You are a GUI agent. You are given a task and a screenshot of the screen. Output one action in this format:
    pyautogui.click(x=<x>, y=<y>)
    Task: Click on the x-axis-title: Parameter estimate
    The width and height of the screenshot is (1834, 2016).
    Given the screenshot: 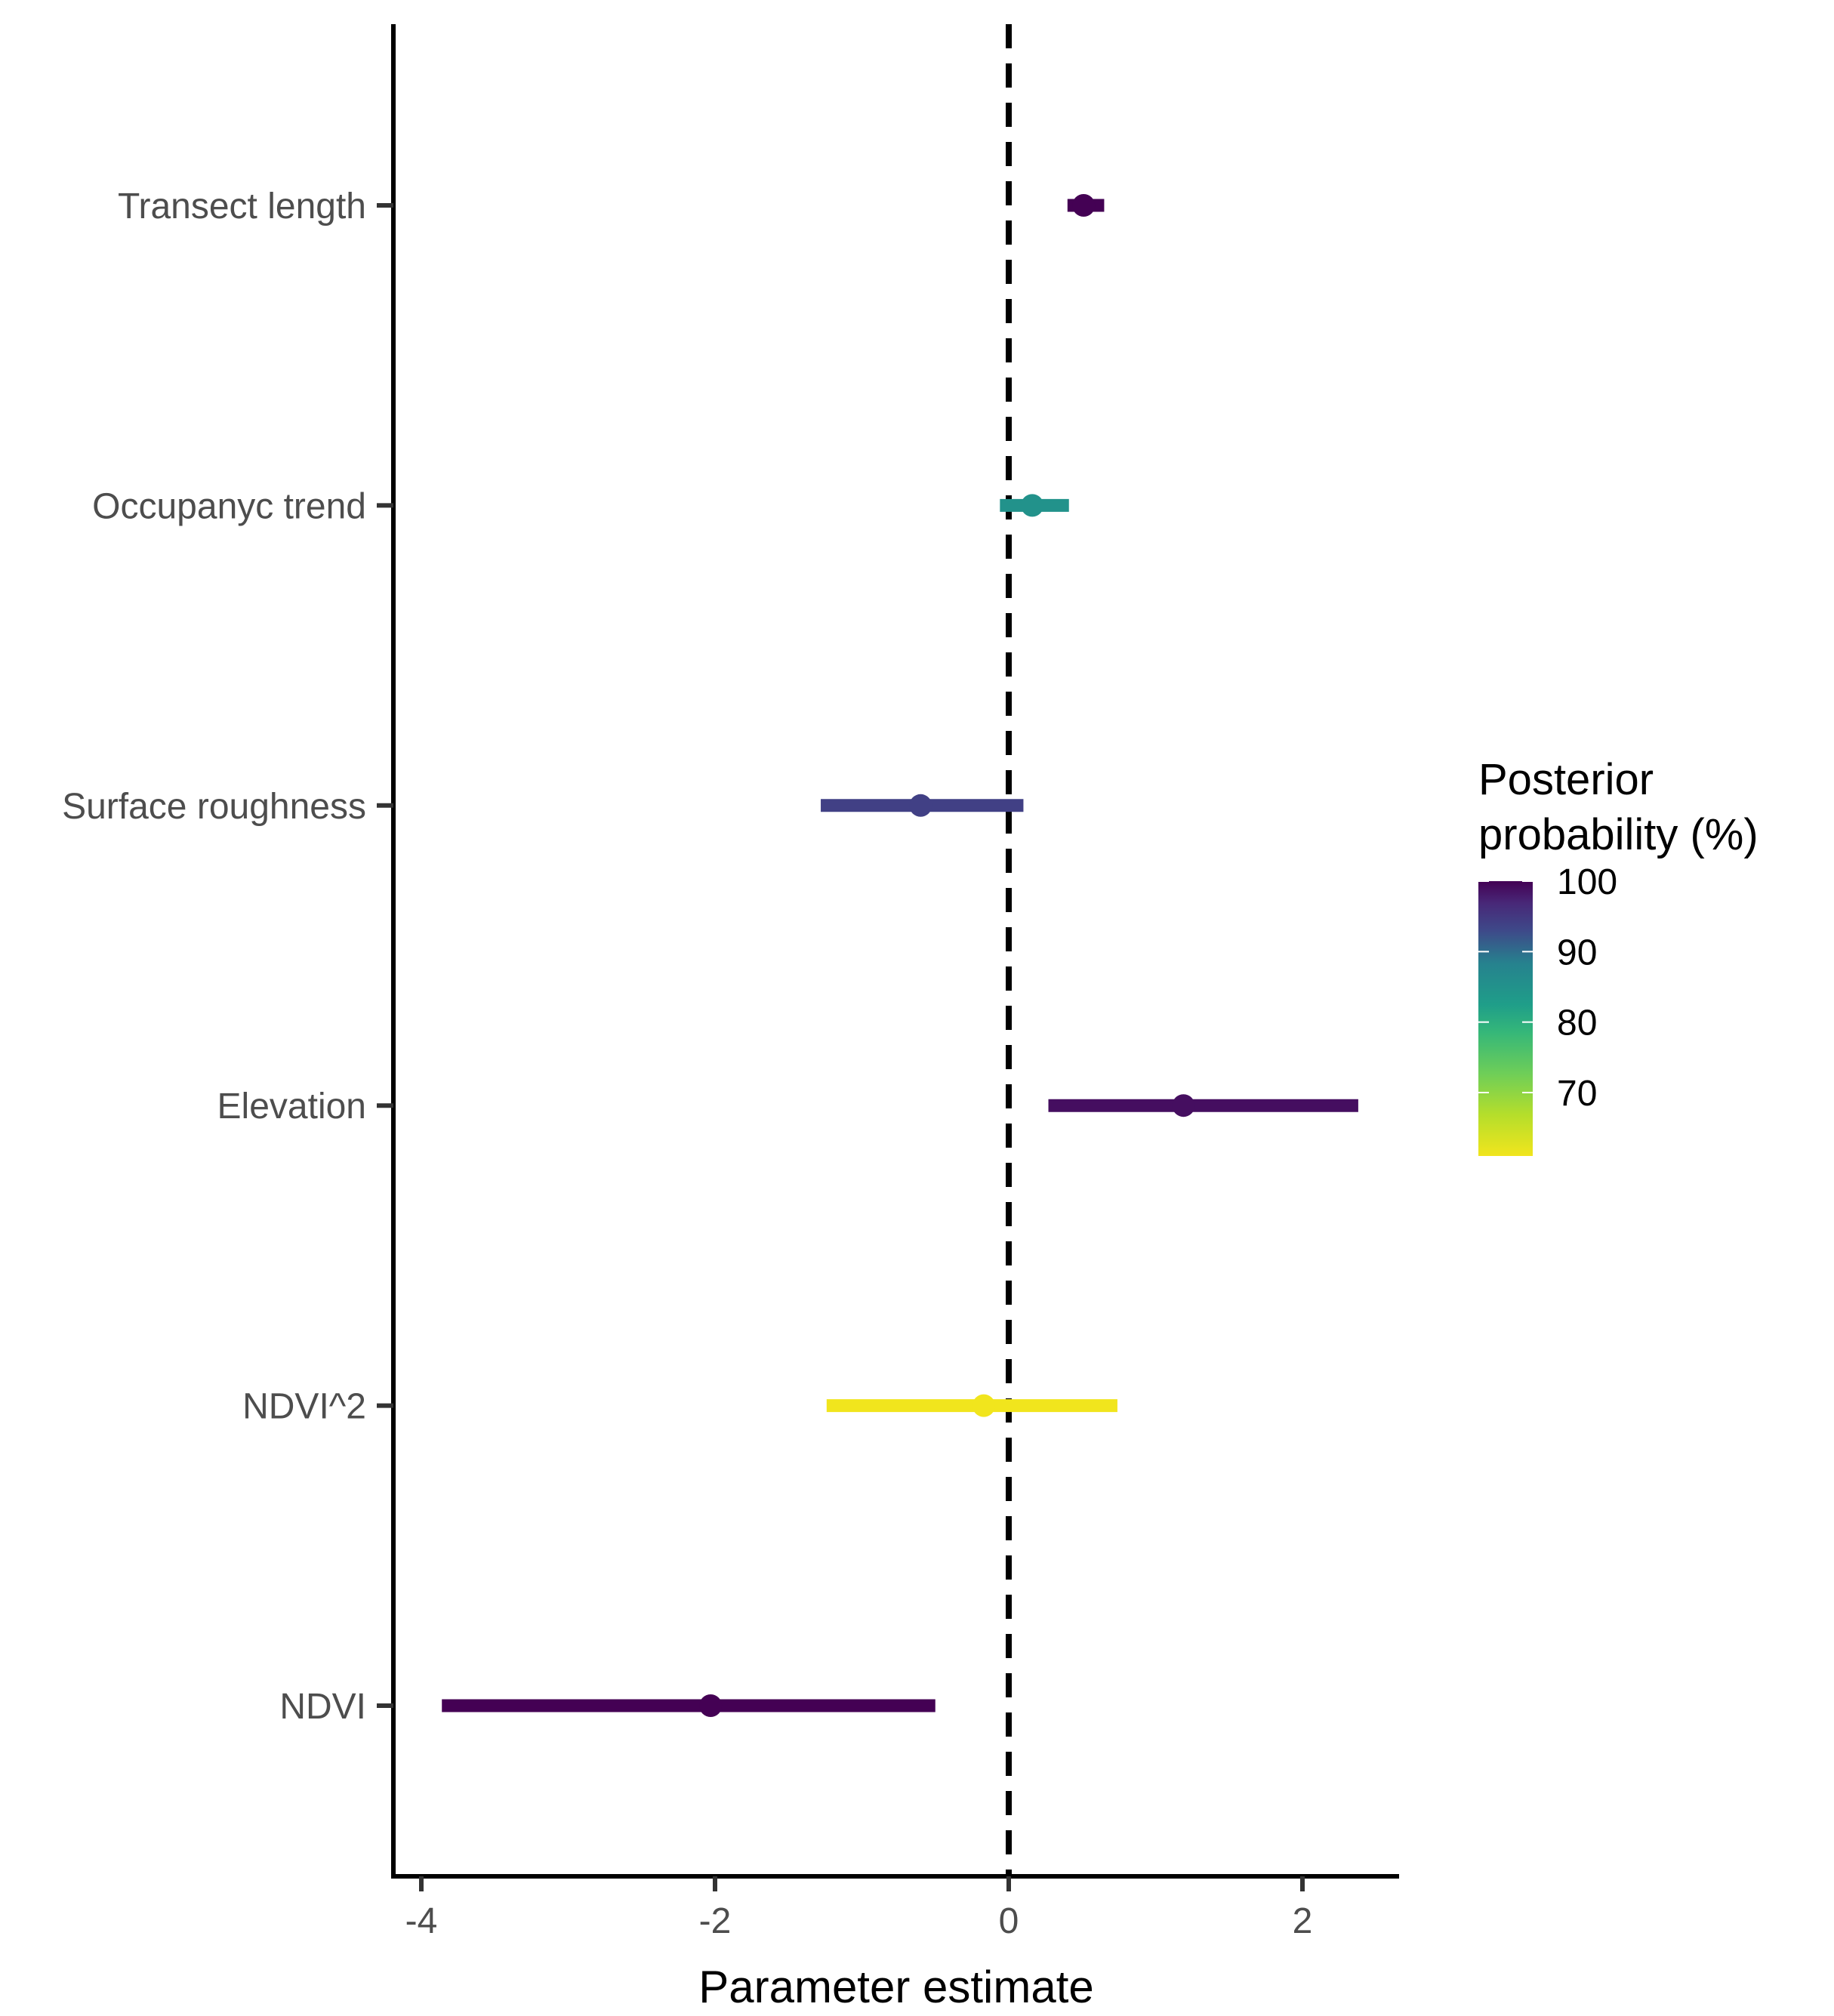 What is the action you would take?
    pyautogui.click(x=896, y=1987)
    